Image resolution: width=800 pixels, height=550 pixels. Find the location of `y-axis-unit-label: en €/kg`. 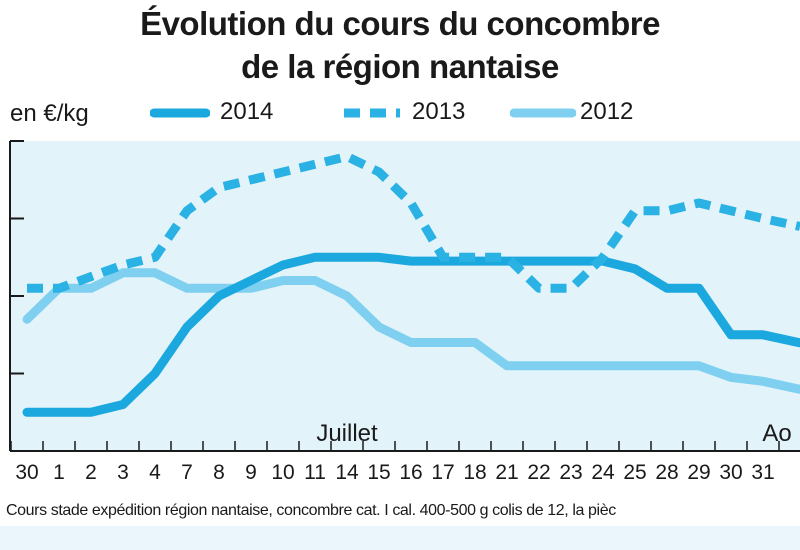

y-axis-unit-label: en €/kg is located at coordinates (49, 113).